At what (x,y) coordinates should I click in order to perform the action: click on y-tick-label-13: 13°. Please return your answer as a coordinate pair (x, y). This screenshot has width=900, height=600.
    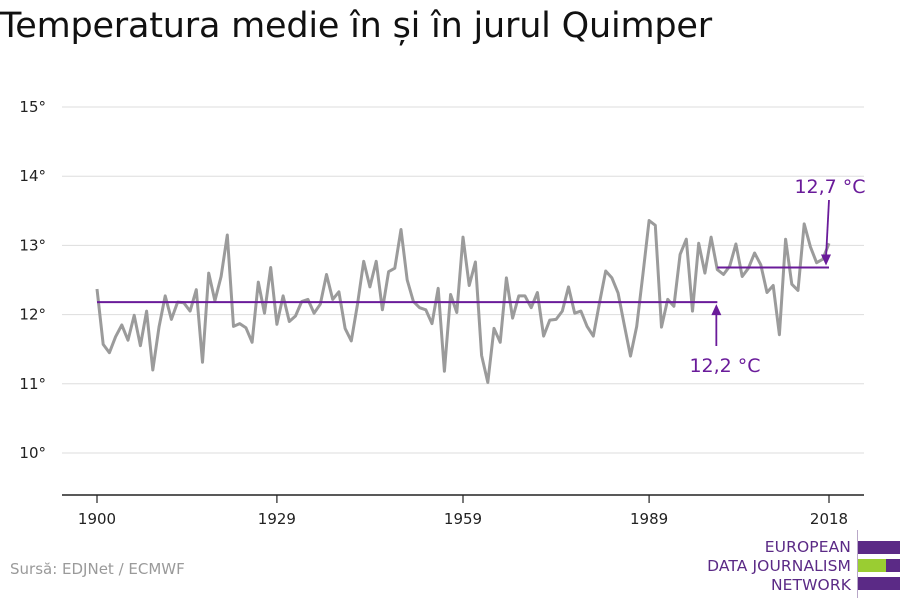
    Looking at the image, I should click on (32, 245).